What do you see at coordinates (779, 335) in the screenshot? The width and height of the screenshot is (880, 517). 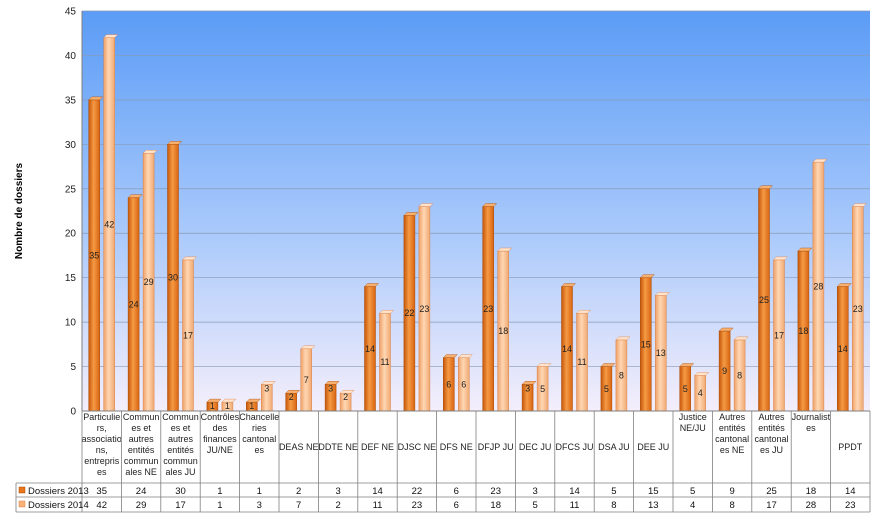 I see `data-label: 17` at bounding box center [779, 335].